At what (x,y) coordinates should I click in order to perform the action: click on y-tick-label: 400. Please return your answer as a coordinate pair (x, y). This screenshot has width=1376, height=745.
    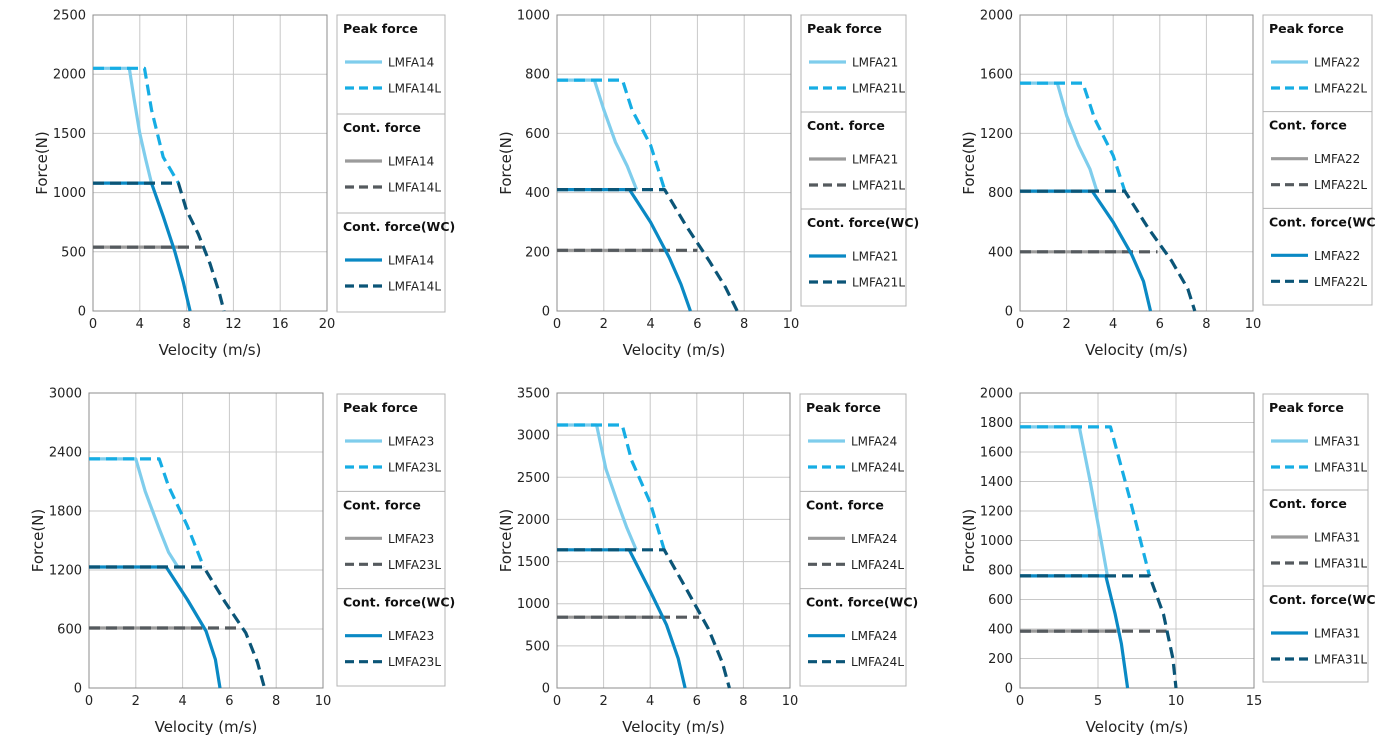
    Looking at the image, I should click on (1000, 252).